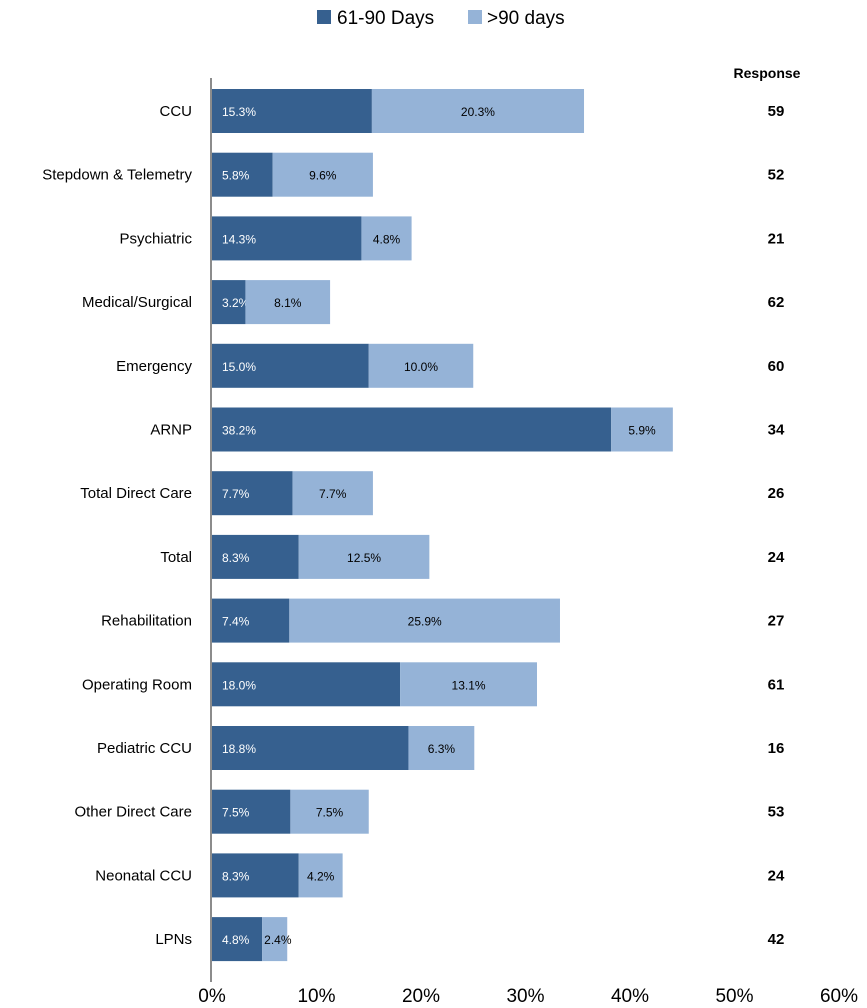 The width and height of the screenshot is (867, 1008). What do you see at coordinates (137, 684) in the screenshot?
I see `category-label-operating-room: Operating Room` at bounding box center [137, 684].